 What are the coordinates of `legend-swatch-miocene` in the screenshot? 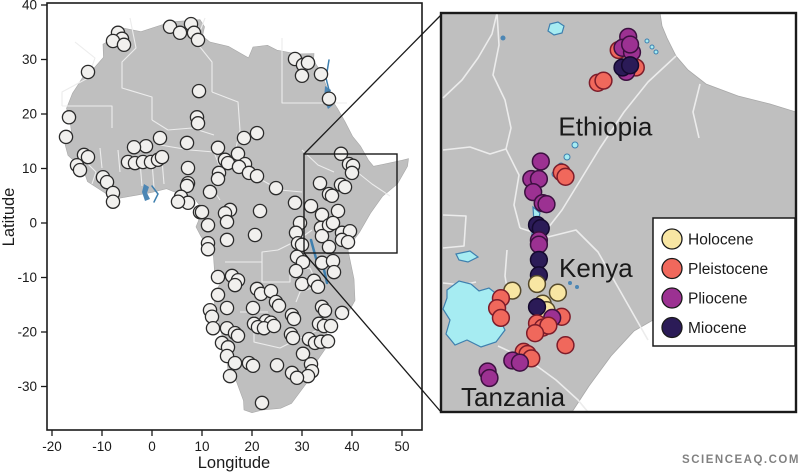 It's located at (672, 327).